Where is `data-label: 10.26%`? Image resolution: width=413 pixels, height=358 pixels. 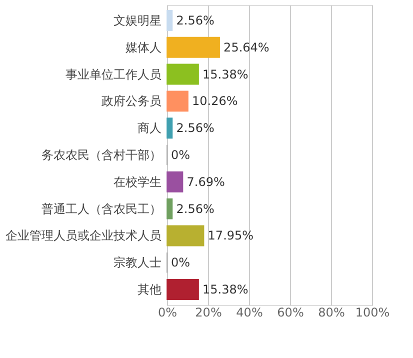
data-label: 10.26% is located at coordinates (215, 101).